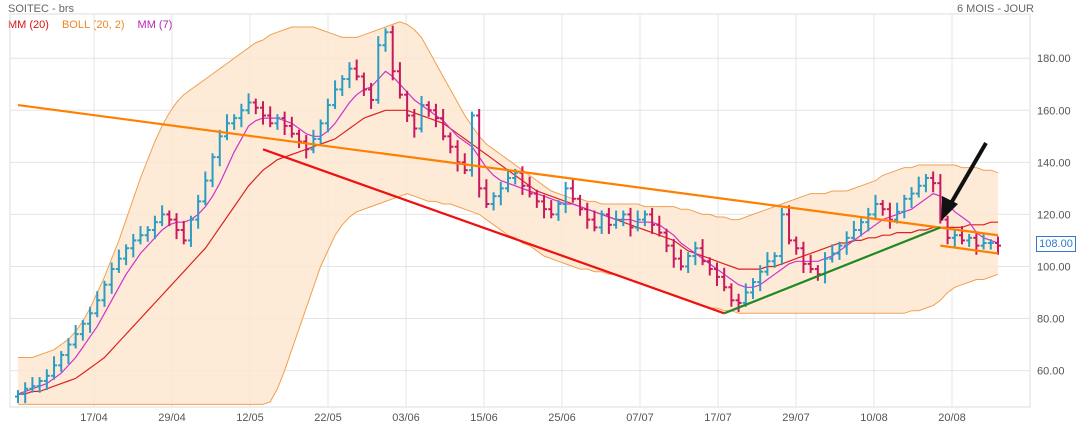 This screenshot has height=427, width=1079. Describe the element at coordinates (328, 418) in the screenshot. I see `x-tick-label: 22/05` at that location.